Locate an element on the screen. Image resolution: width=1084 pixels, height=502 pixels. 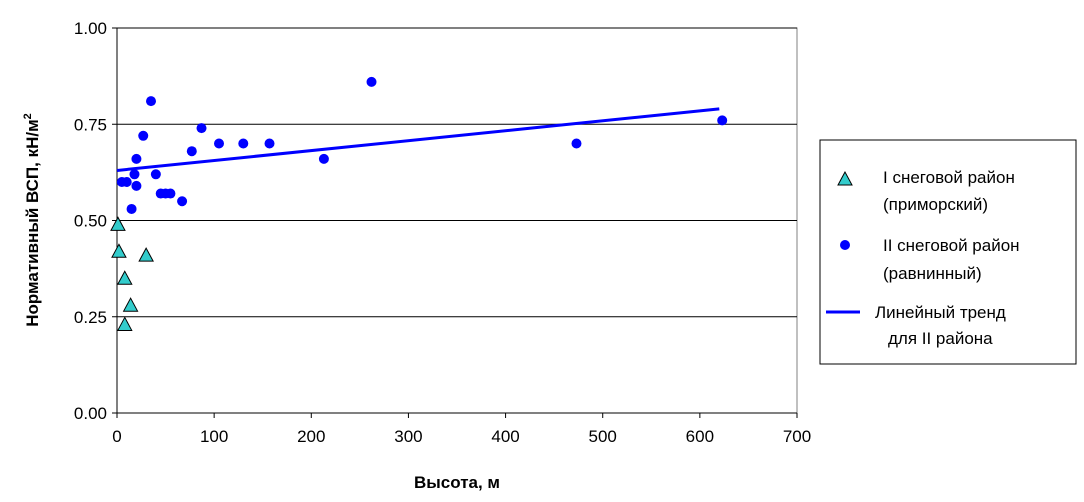
y-axis-title-main: Нормативный ВСП, кН/м is located at coordinates (32, 222).